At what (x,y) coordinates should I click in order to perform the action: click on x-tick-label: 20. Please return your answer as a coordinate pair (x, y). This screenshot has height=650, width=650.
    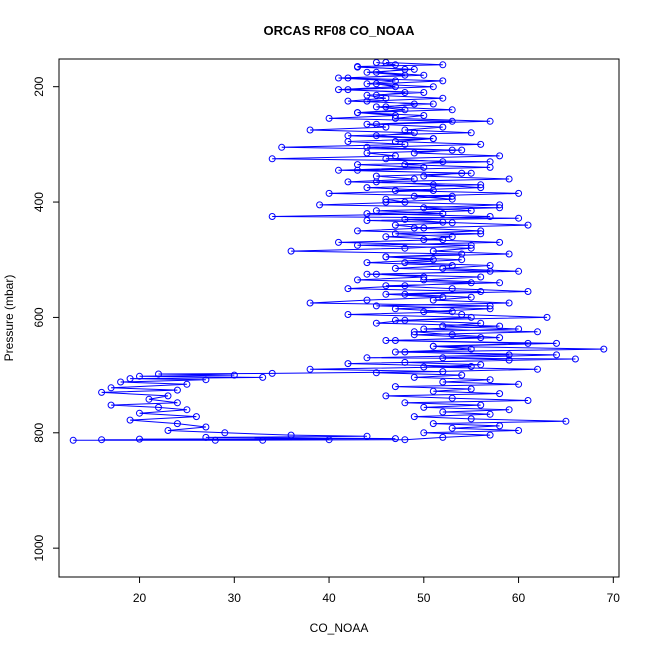
    Looking at the image, I should click on (140, 598).